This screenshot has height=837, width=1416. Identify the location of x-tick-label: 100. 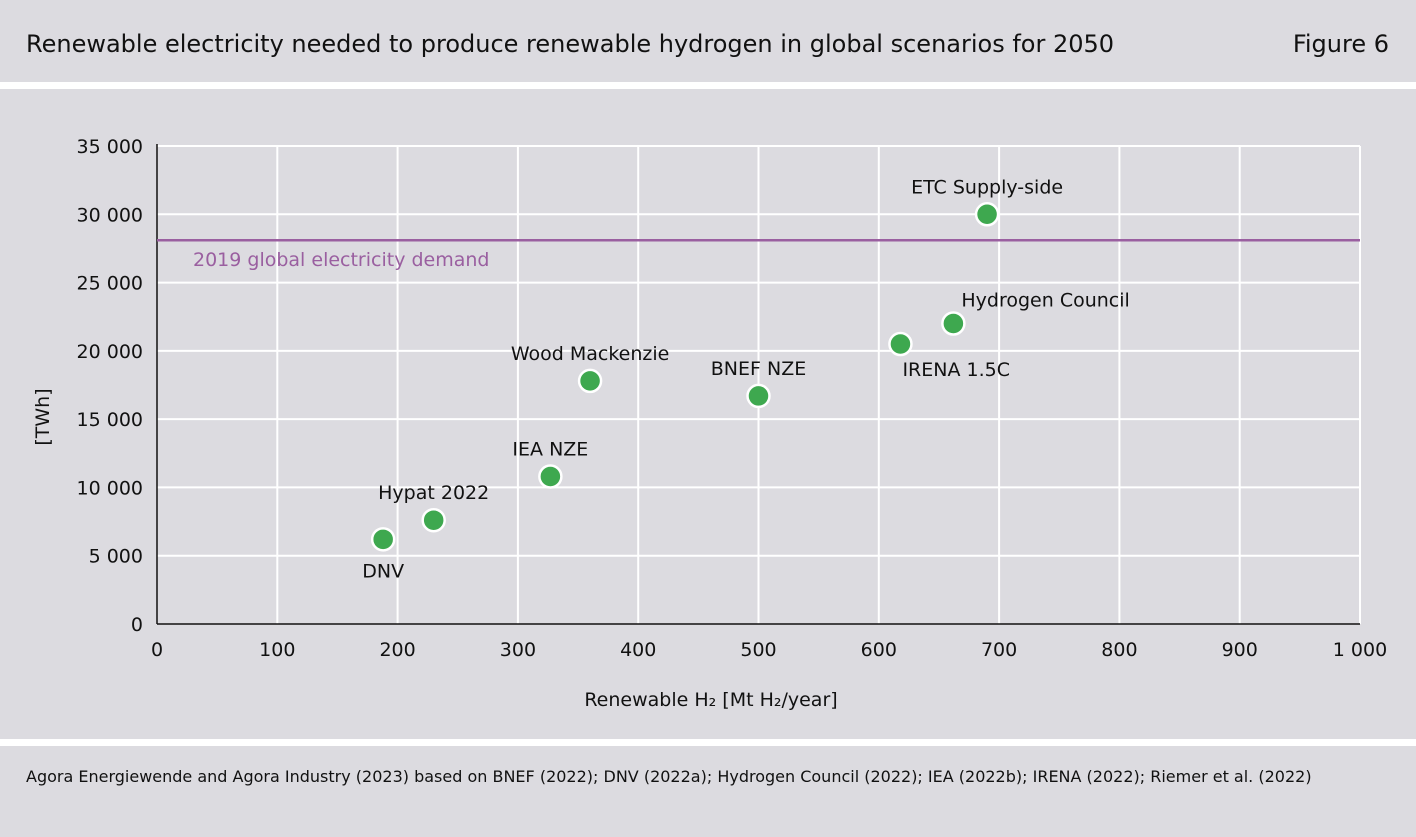
(277, 650).